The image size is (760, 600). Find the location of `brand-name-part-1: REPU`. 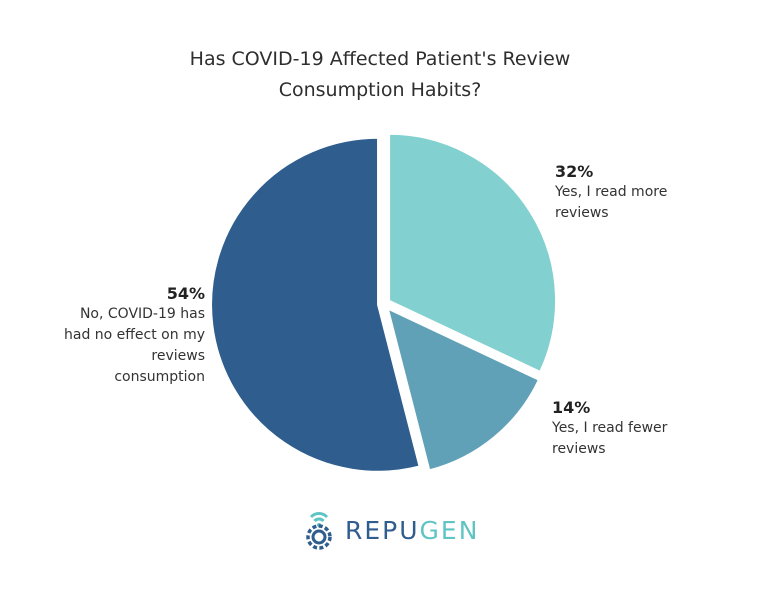

brand-name-part-1: REPU is located at coordinates (382, 530).